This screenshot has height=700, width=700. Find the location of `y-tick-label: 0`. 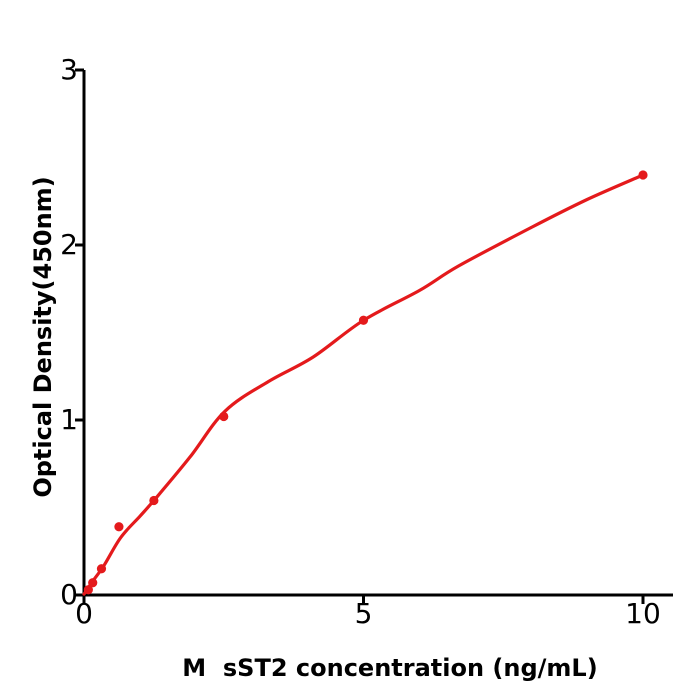

y-tick-label: 0 is located at coordinates (69, 594).